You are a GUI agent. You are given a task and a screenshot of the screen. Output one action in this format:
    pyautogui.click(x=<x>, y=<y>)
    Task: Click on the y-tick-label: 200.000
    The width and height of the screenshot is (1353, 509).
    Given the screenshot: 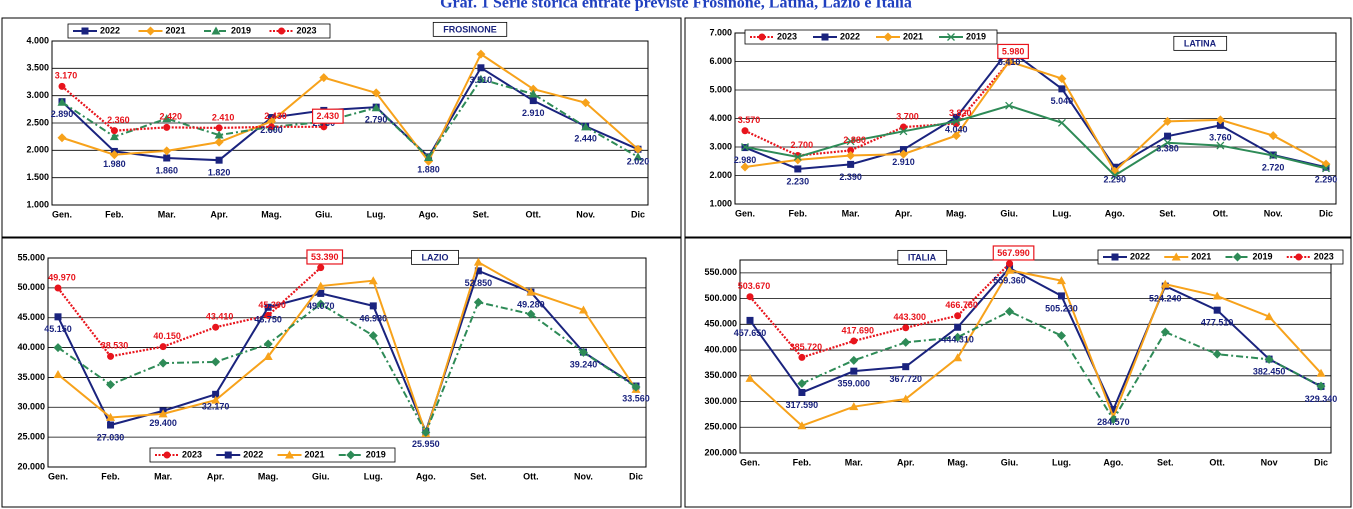 What is the action you would take?
    pyautogui.click(x=720, y=452)
    